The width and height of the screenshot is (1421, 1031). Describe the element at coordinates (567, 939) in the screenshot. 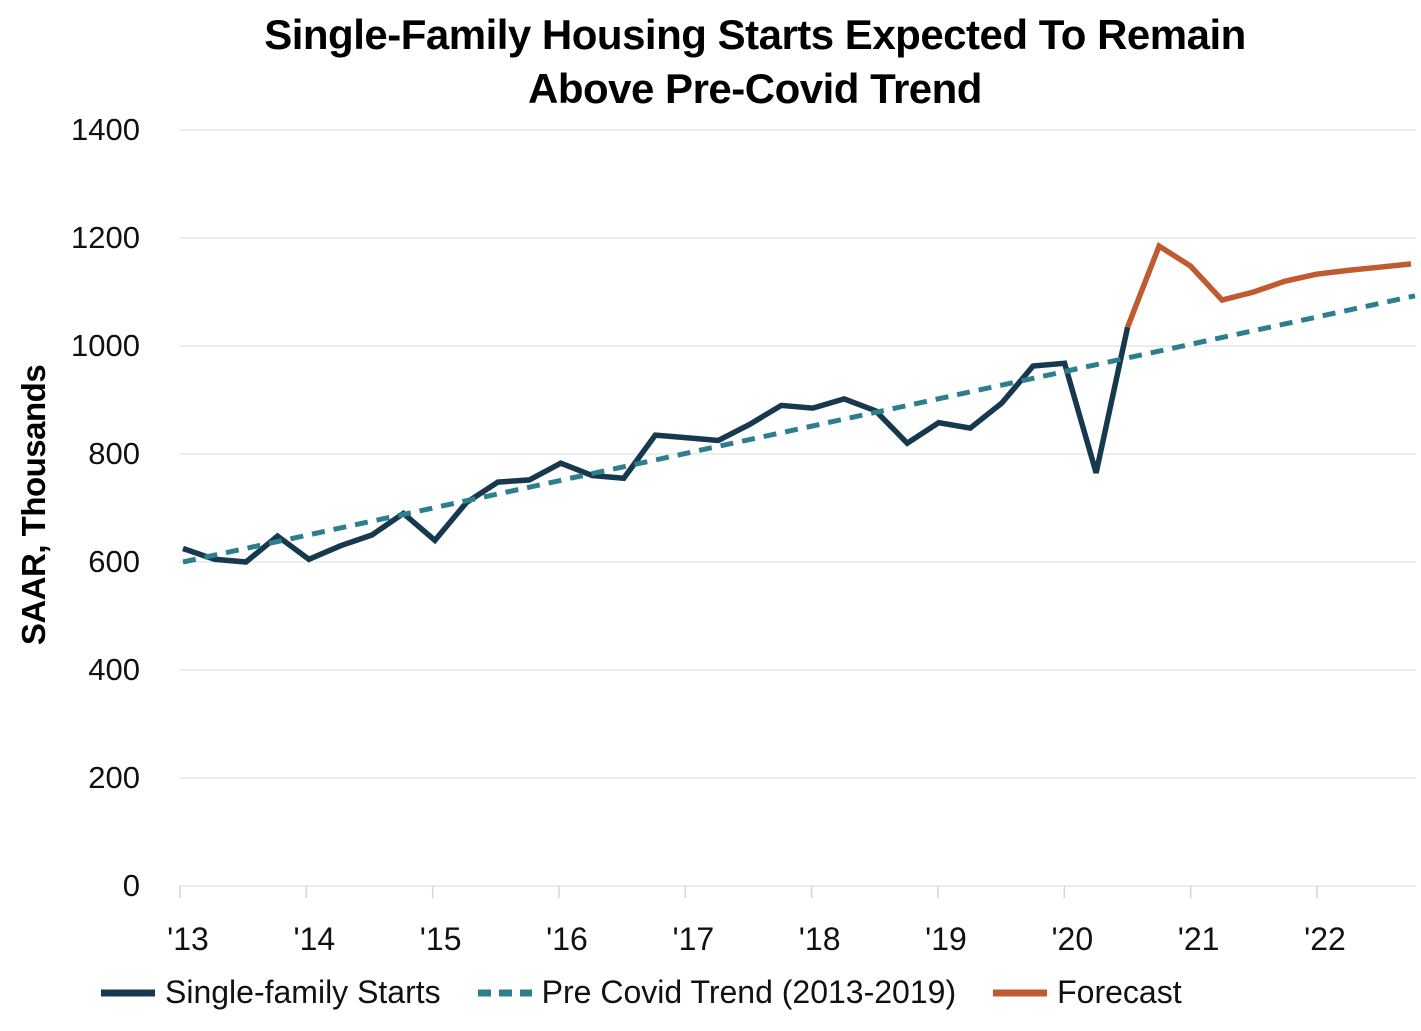

I see `x-tick-label-16: '16` at that location.